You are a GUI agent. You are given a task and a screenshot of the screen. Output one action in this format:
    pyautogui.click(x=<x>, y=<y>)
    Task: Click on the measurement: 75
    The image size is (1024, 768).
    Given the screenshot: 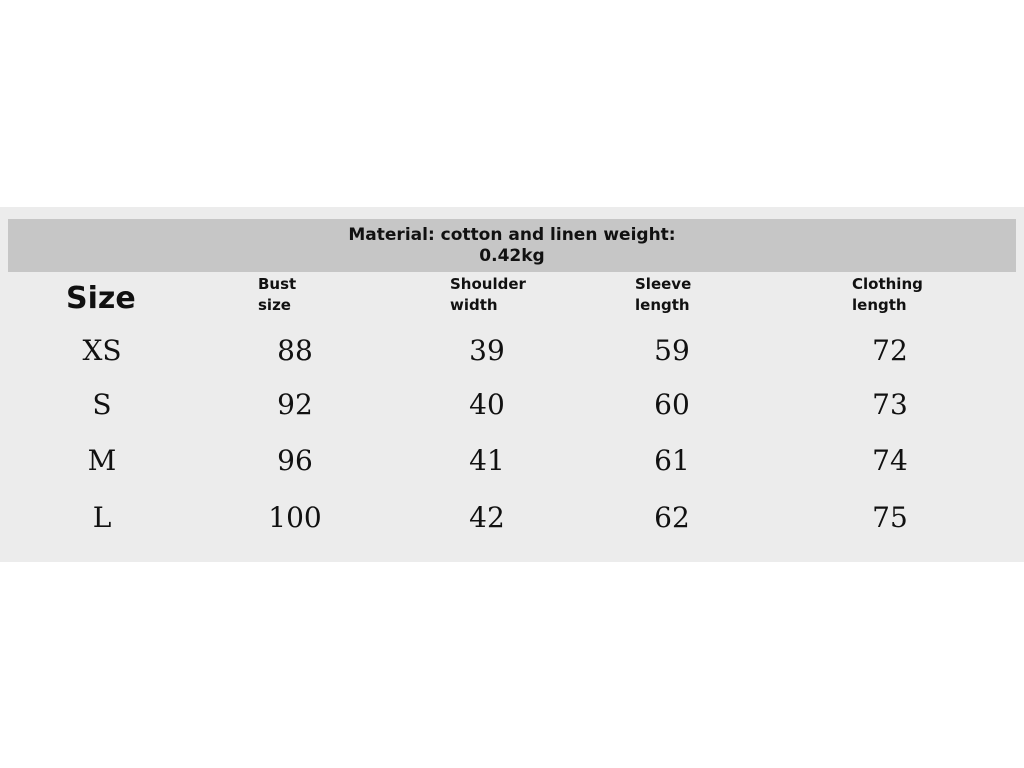 What is the action you would take?
    pyautogui.click(x=890, y=517)
    